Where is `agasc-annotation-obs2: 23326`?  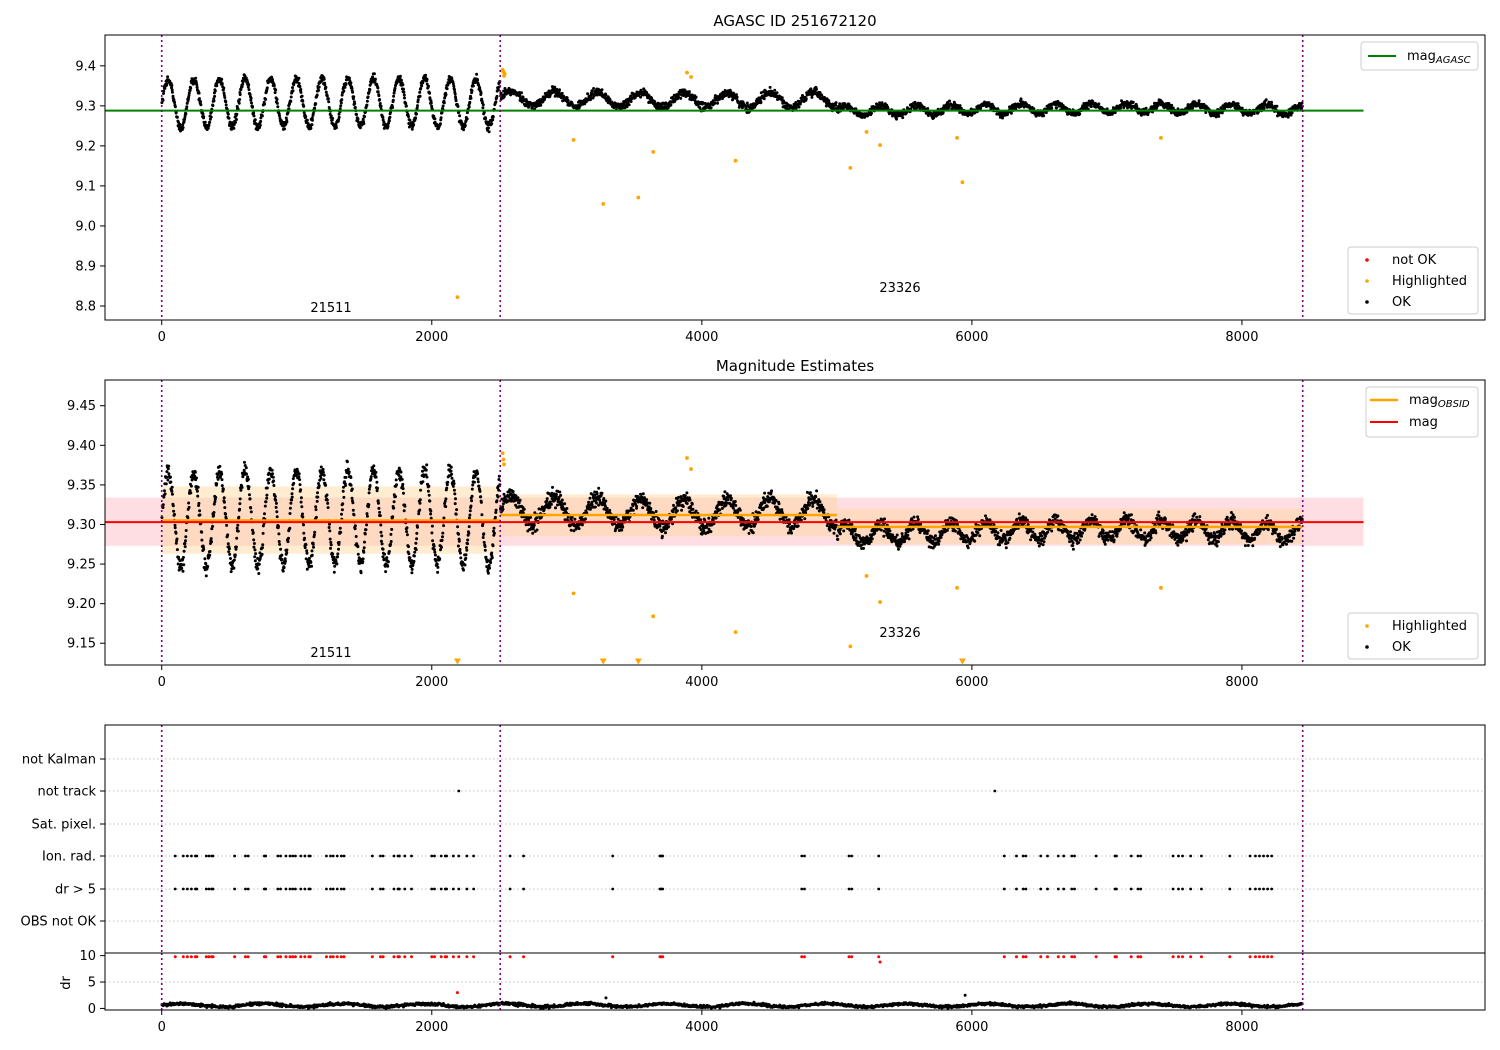
agasc-annotation-obs2: 23326 is located at coordinates (899, 288).